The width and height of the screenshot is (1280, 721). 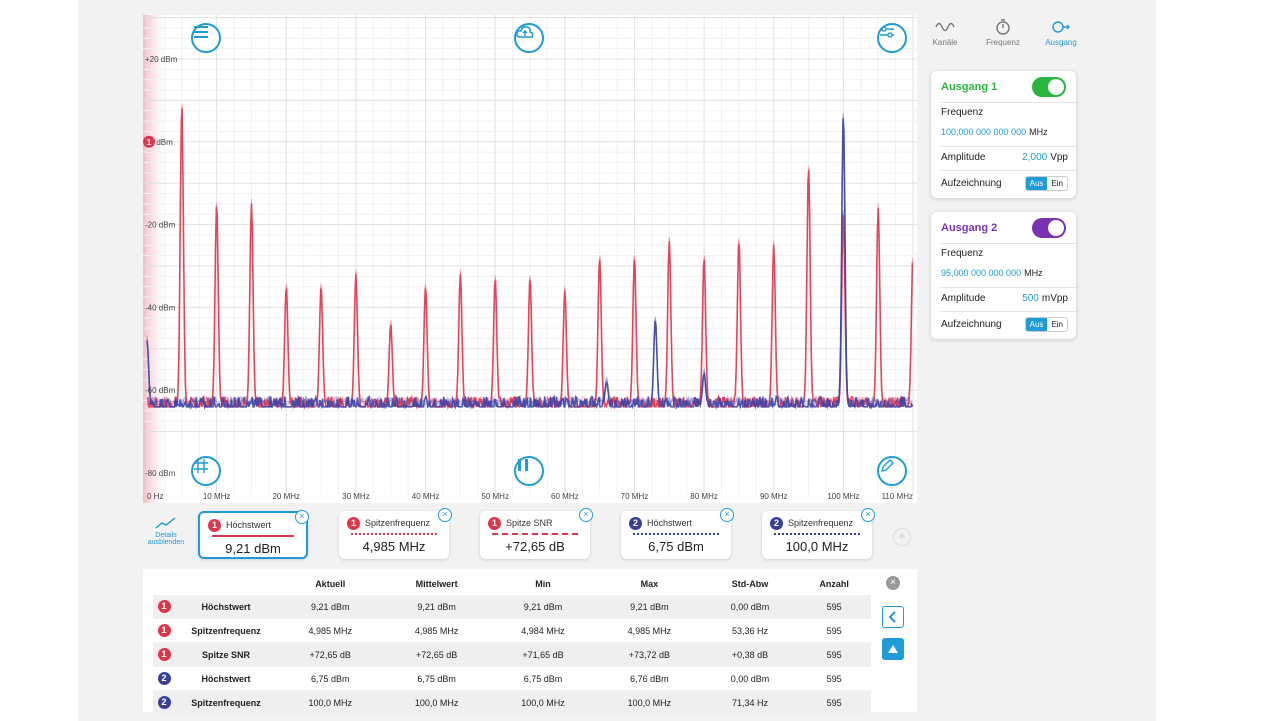 What do you see at coordinates (535, 546) in the screenshot?
I see `measurement-value: +72,65 dB` at bounding box center [535, 546].